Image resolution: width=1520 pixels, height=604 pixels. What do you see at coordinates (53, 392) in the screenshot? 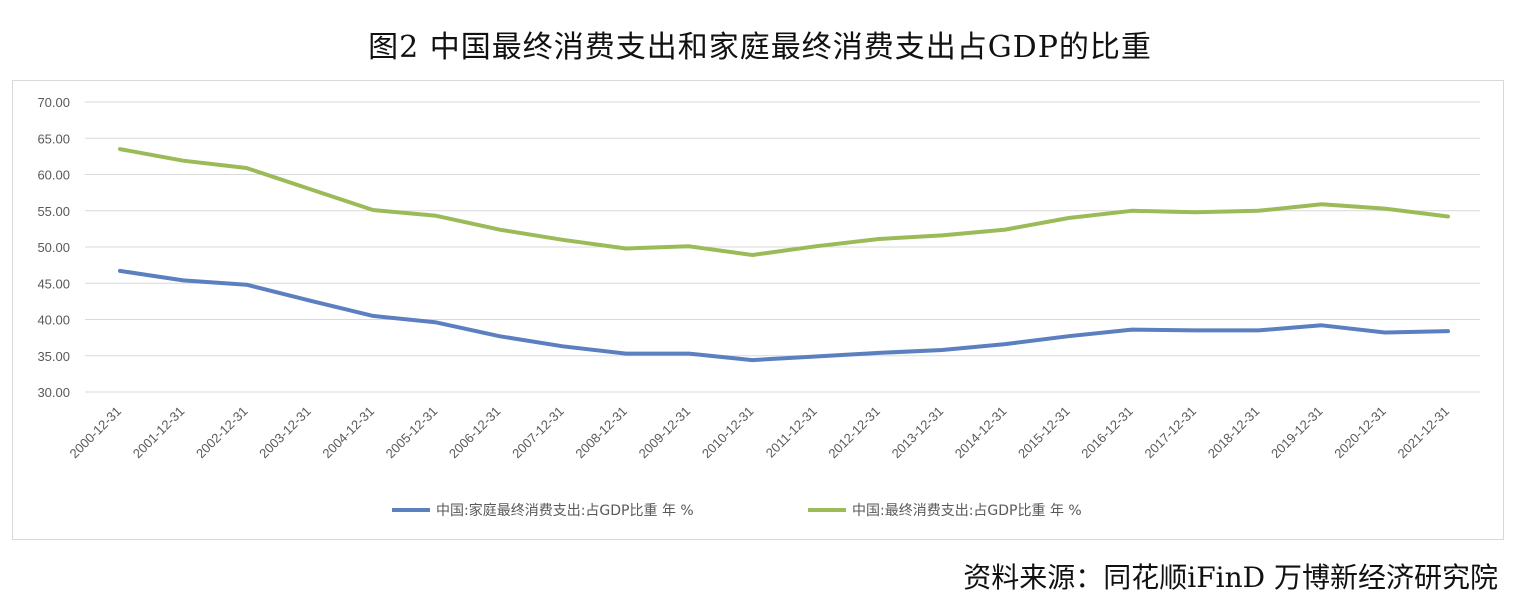
I see `y-tick-label: 30.00` at bounding box center [53, 392].